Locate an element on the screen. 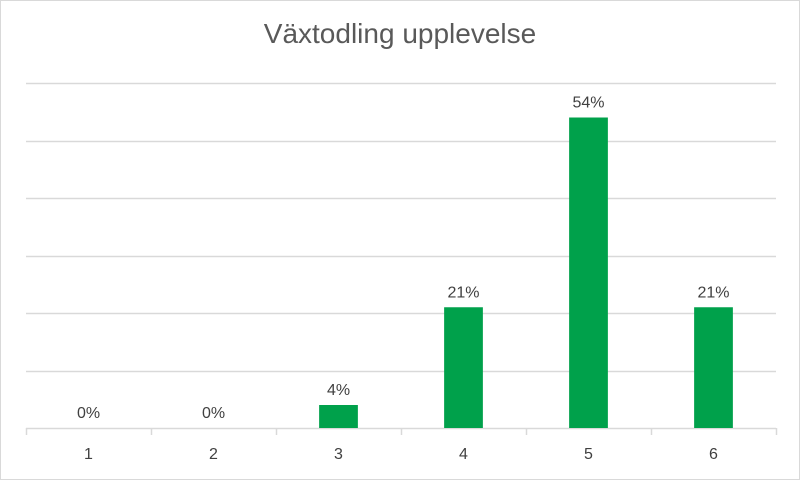 The image size is (800, 480). x-tick-label-4: 4 is located at coordinates (463, 454).